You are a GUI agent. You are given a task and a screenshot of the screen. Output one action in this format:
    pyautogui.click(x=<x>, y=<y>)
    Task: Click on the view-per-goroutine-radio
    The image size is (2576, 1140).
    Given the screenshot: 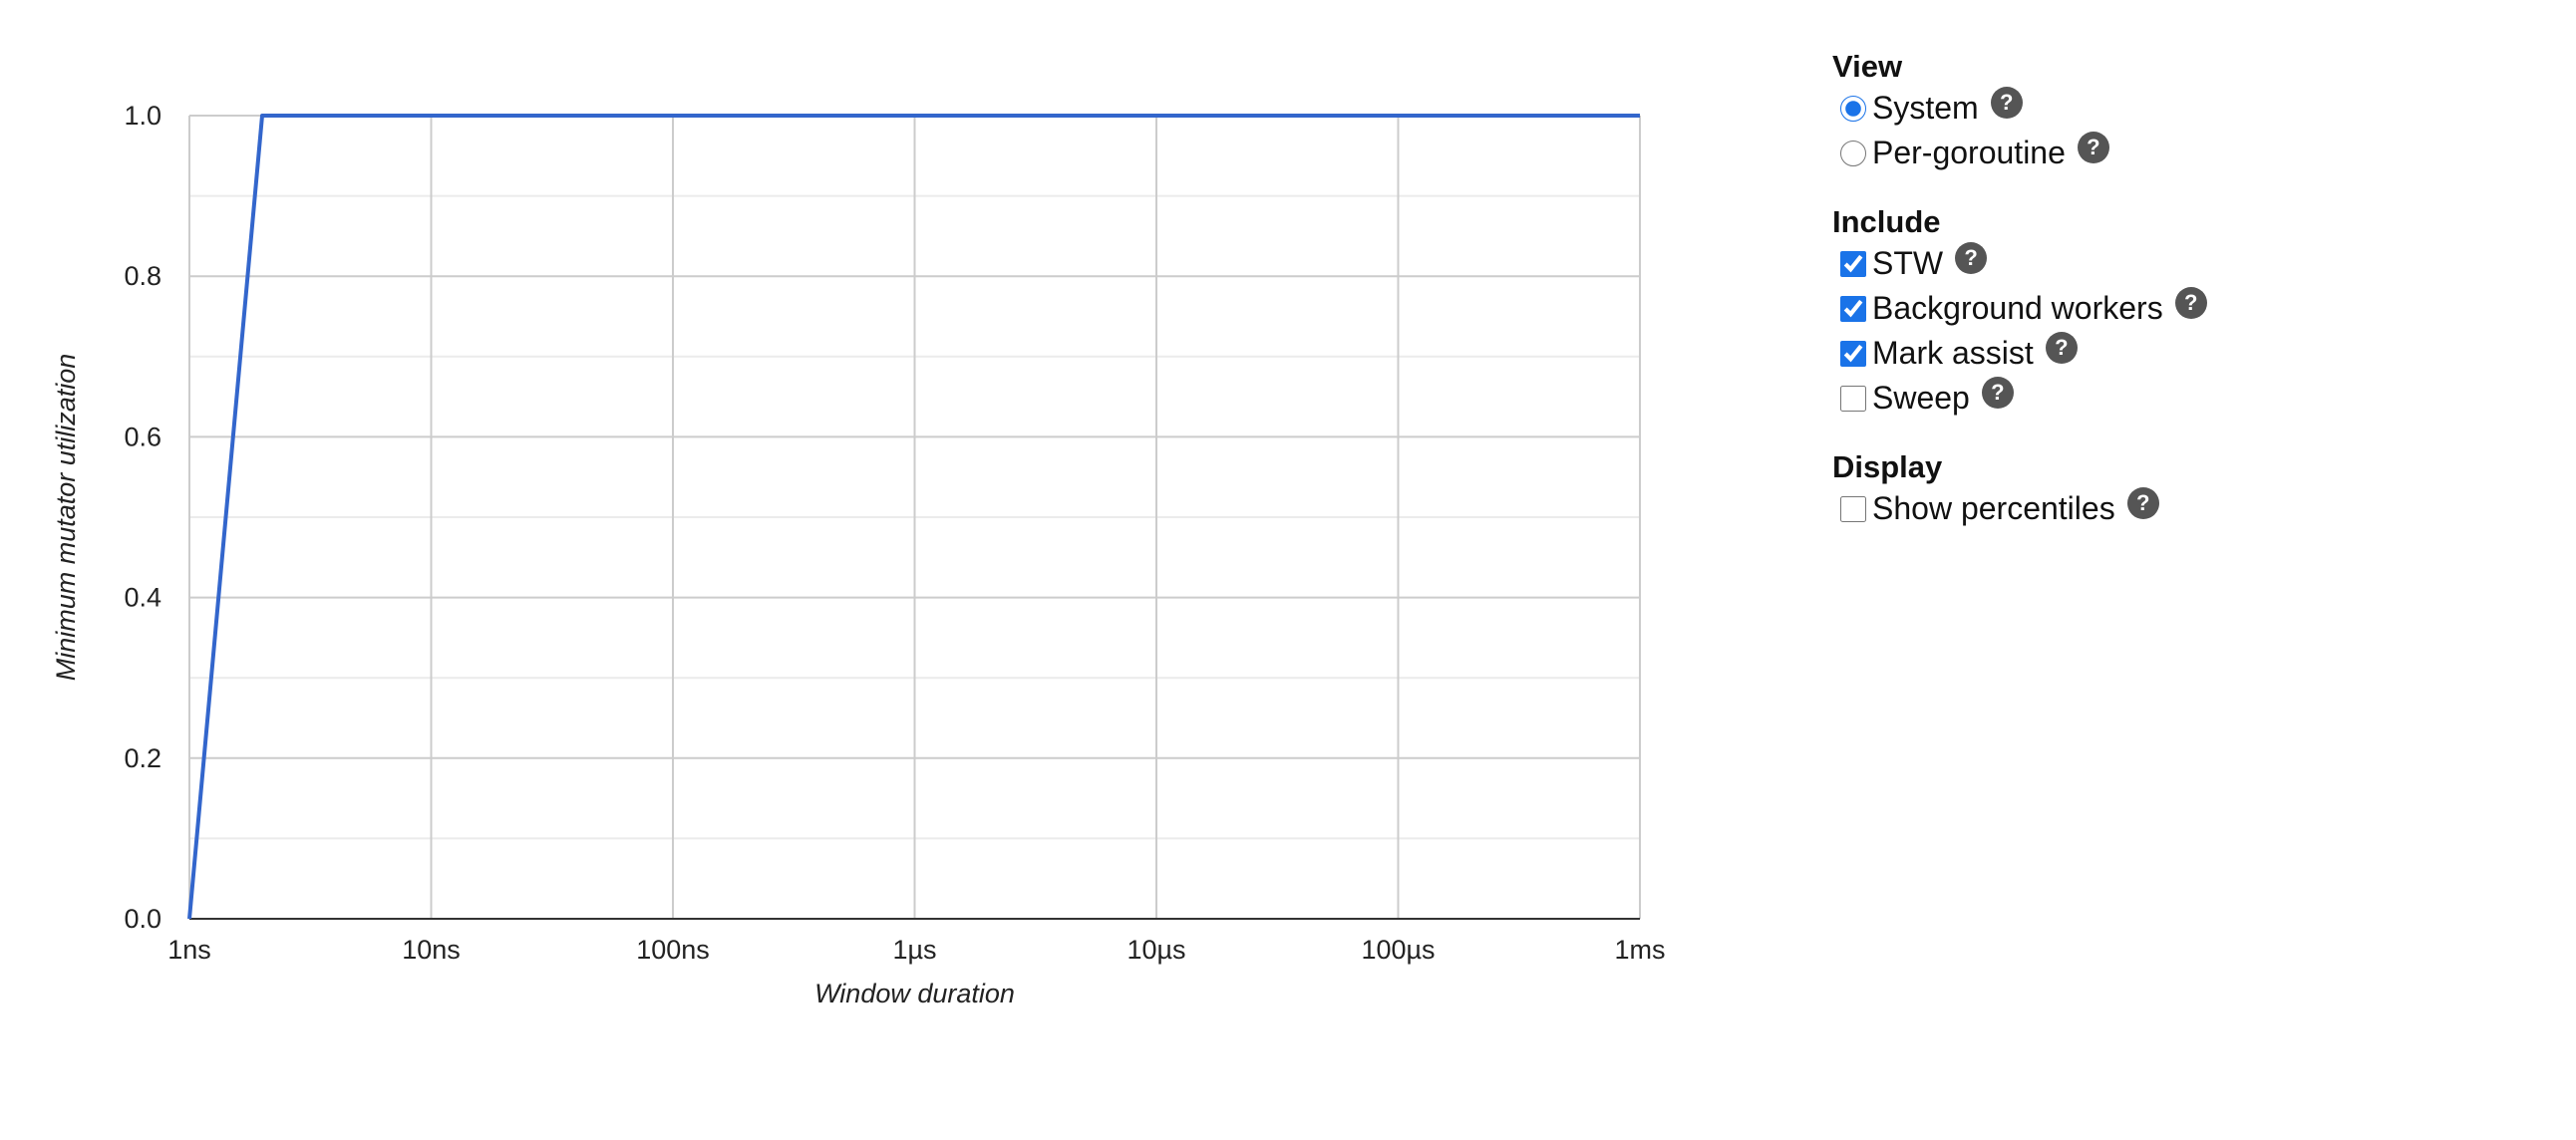 What is the action you would take?
    pyautogui.click(x=1853, y=153)
    